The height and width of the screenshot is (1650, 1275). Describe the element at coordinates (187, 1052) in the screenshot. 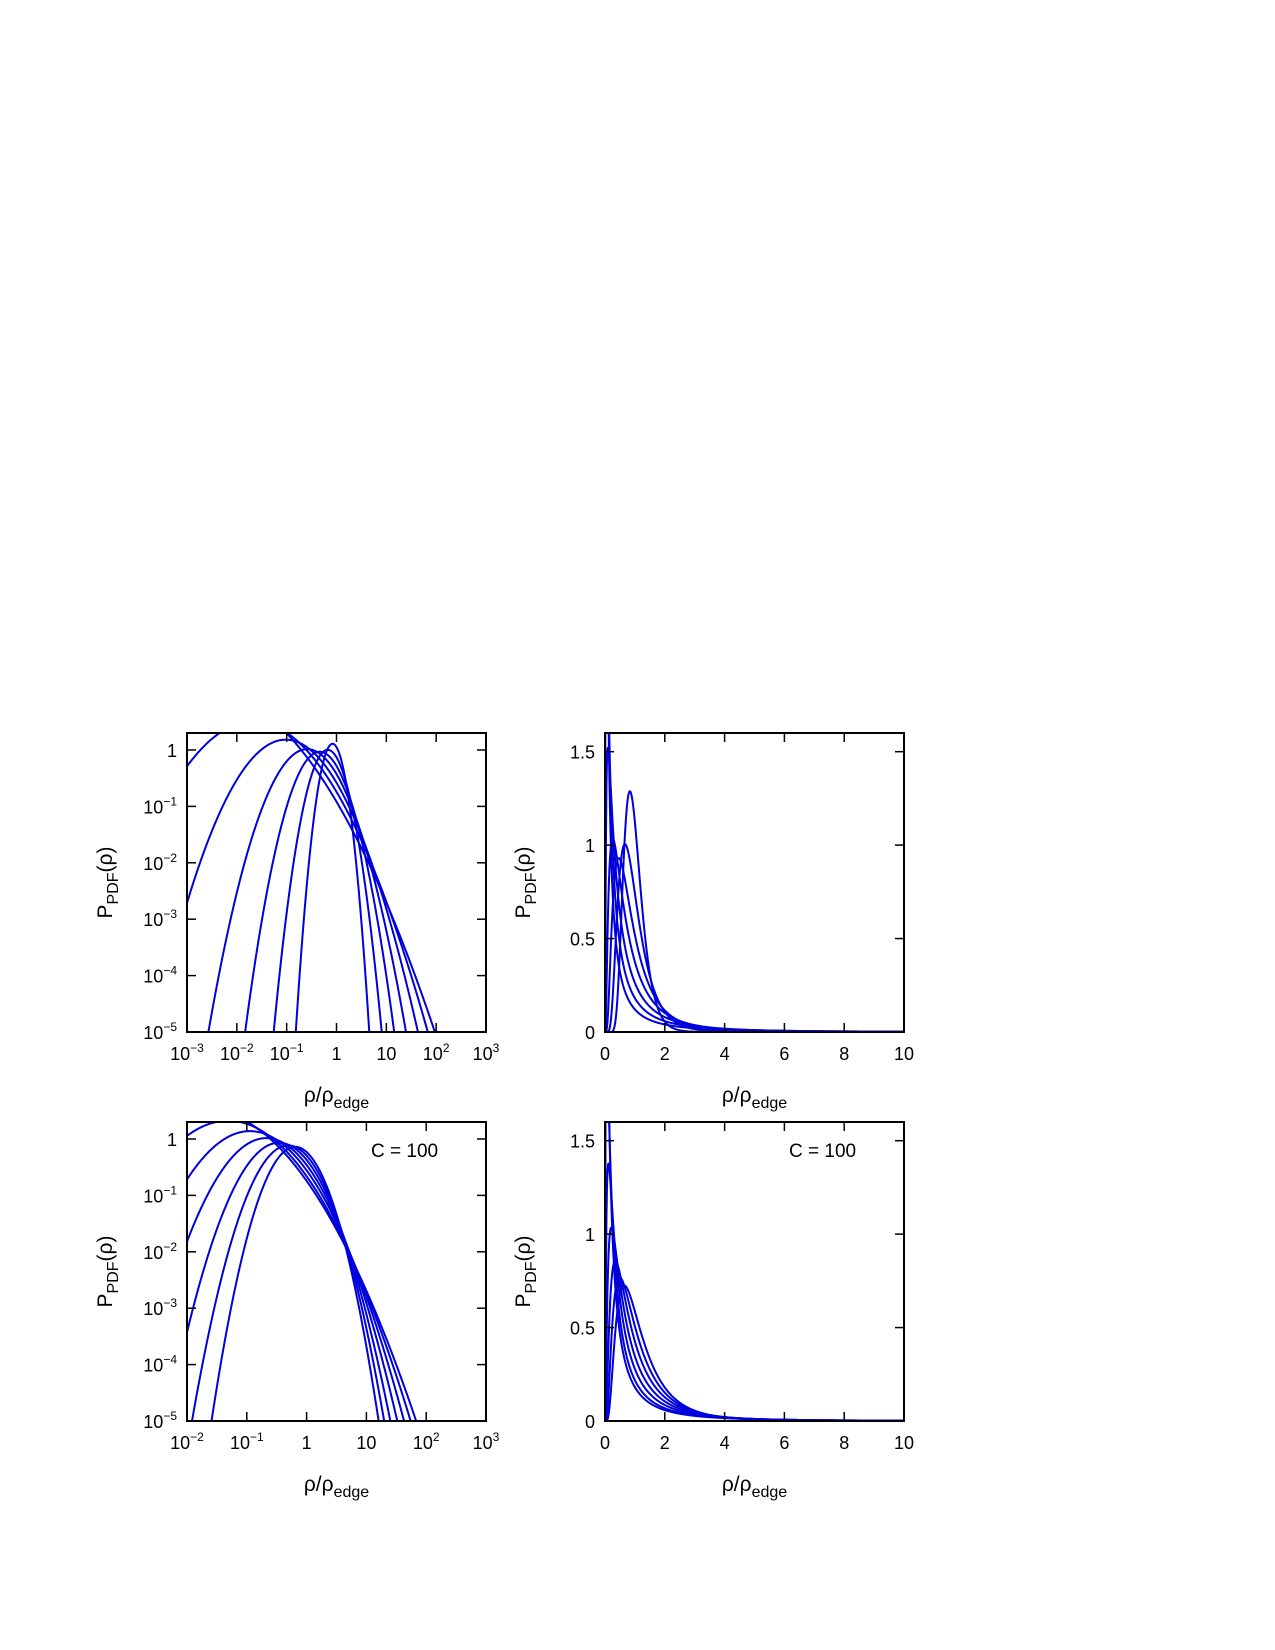

I see `x-tick-label: 10⁻³` at that location.